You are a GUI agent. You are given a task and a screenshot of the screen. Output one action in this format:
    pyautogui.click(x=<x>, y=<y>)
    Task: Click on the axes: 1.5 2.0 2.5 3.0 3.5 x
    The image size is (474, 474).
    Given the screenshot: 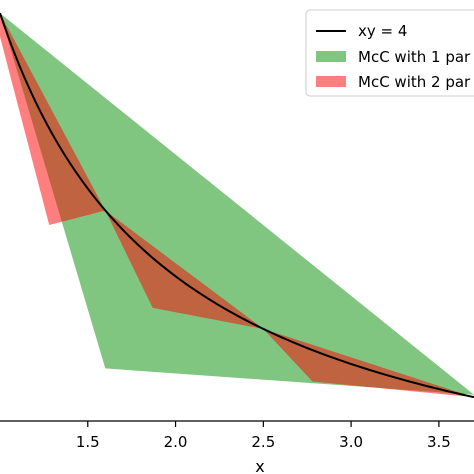 What is the action you would take?
    pyautogui.click(x=237, y=447)
    